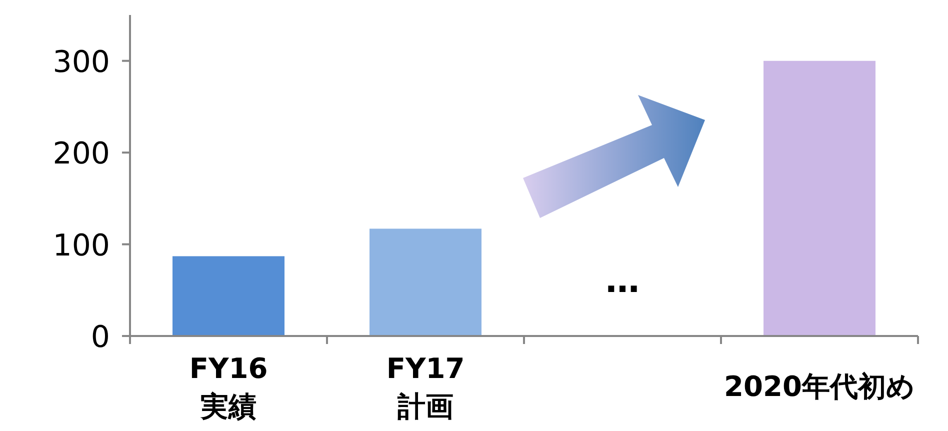 This screenshot has width=948, height=431. What do you see at coordinates (81, 246) in the screenshot?
I see `y-tick-label: 100` at bounding box center [81, 246].